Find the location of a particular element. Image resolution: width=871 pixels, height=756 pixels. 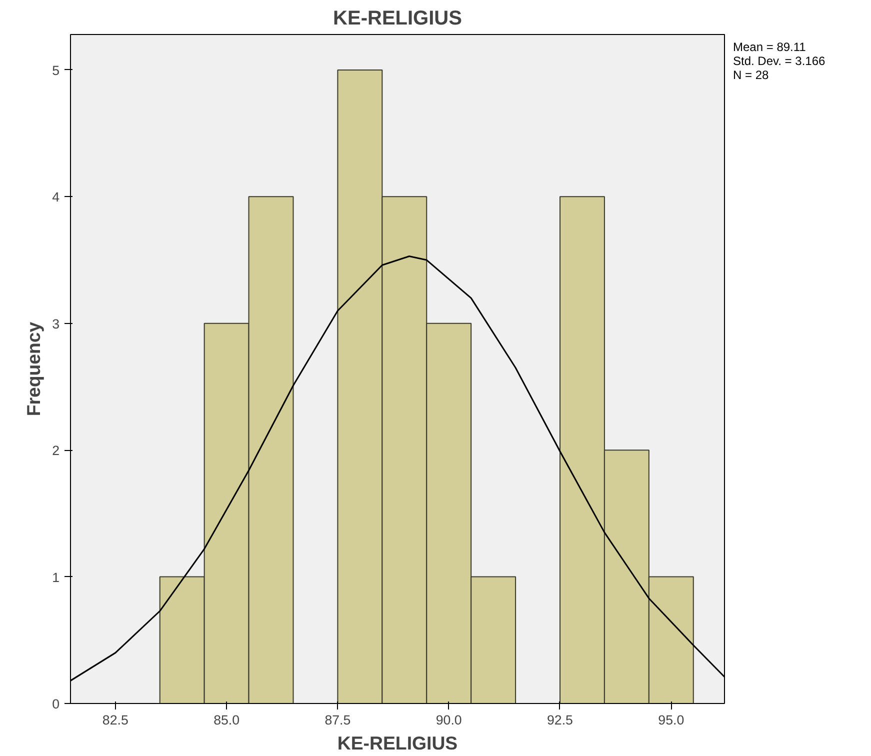

y-axis-title: Frequency is located at coordinates (33, 368).